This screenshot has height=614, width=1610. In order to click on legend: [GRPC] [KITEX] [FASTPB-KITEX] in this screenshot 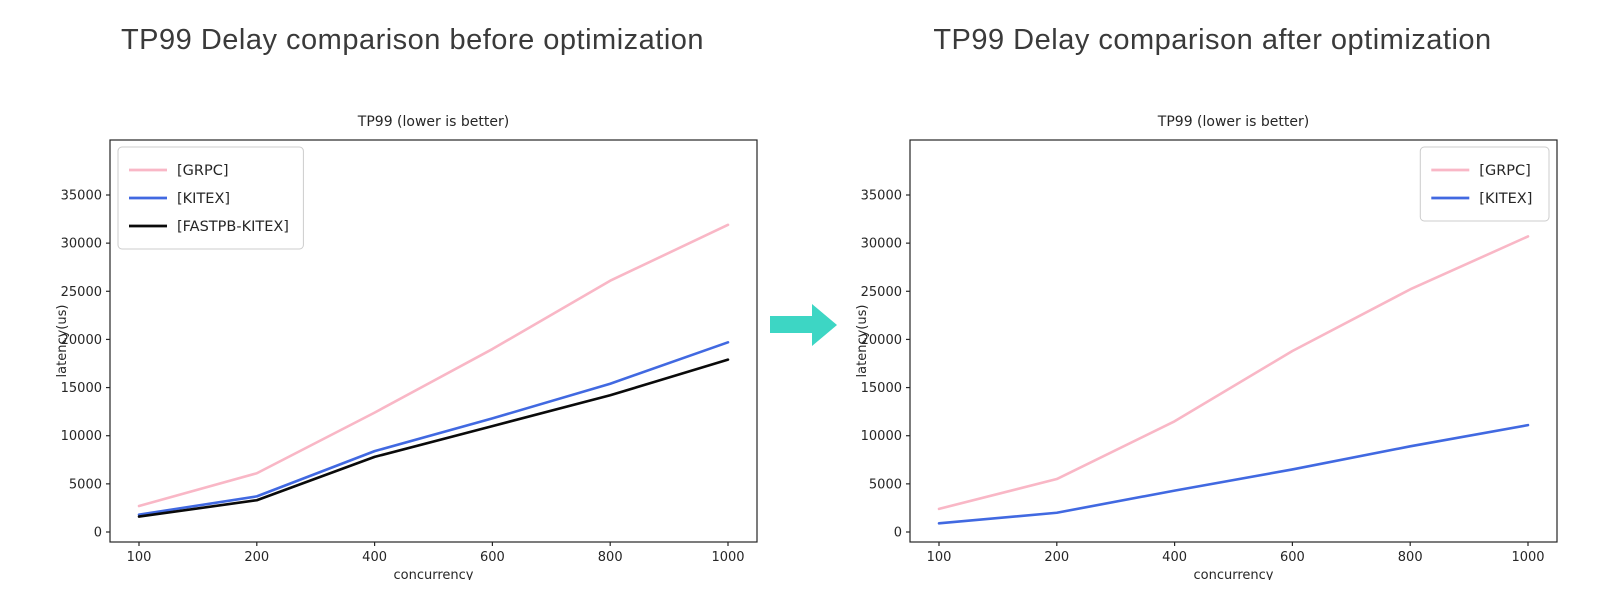, I will do `click(210, 198)`.